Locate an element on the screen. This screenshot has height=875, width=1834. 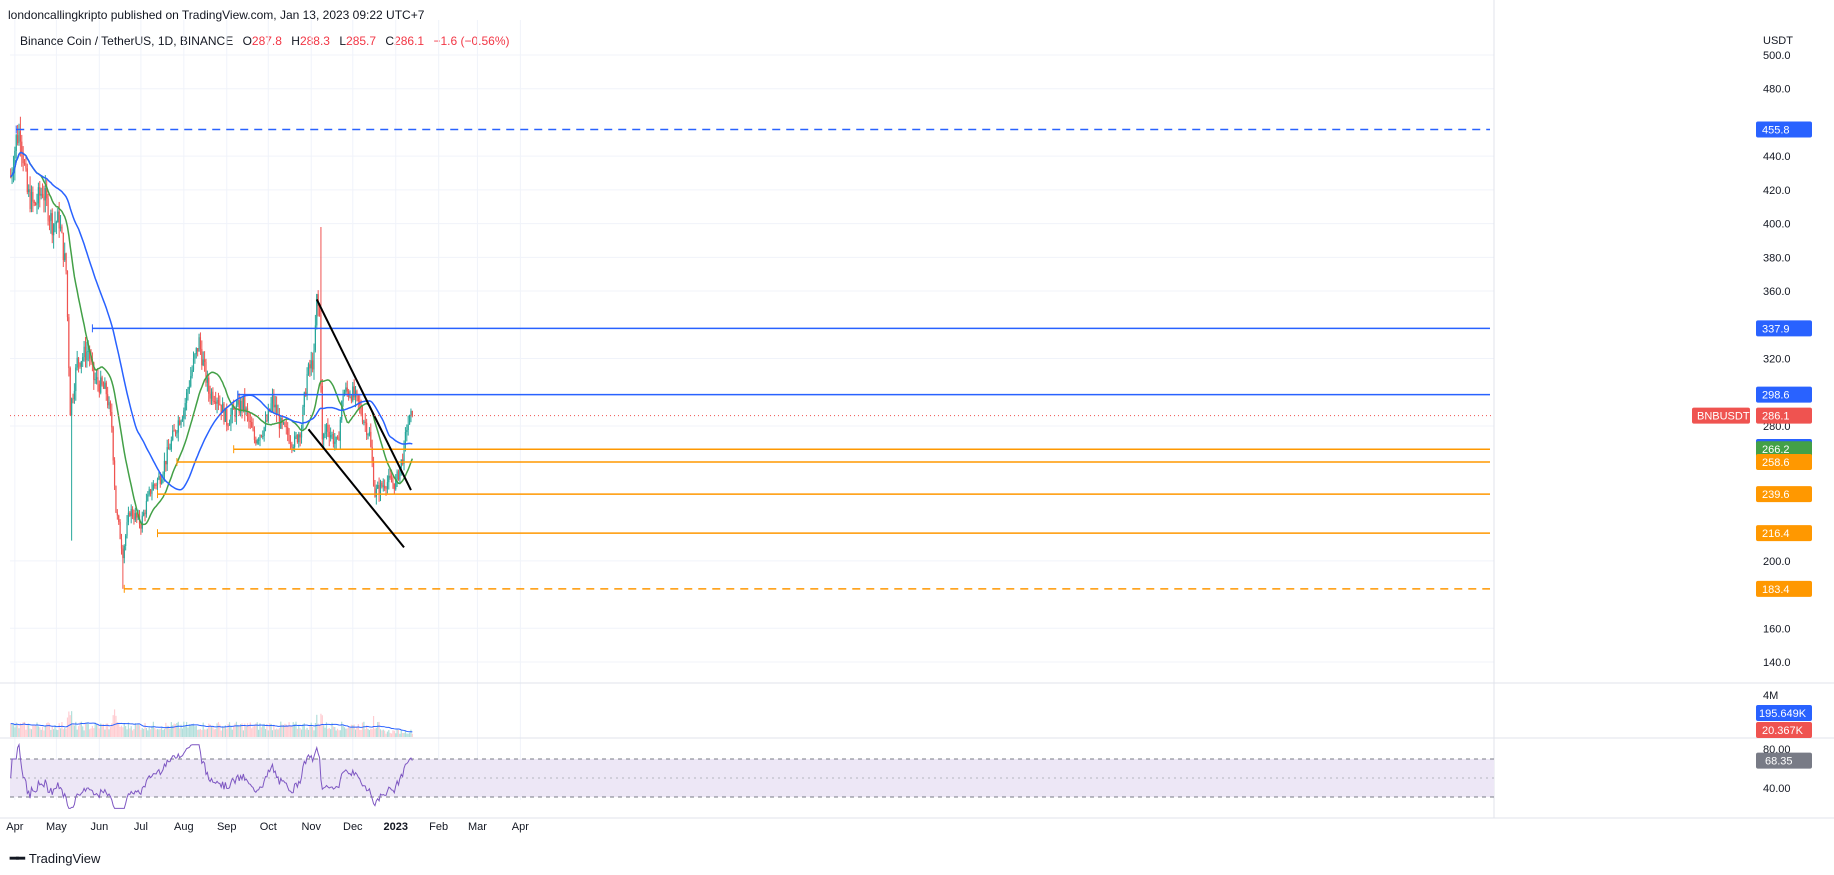
symbol-name: Binance Coin / TetherUS, 1D, BINANCE is located at coordinates (127, 41).